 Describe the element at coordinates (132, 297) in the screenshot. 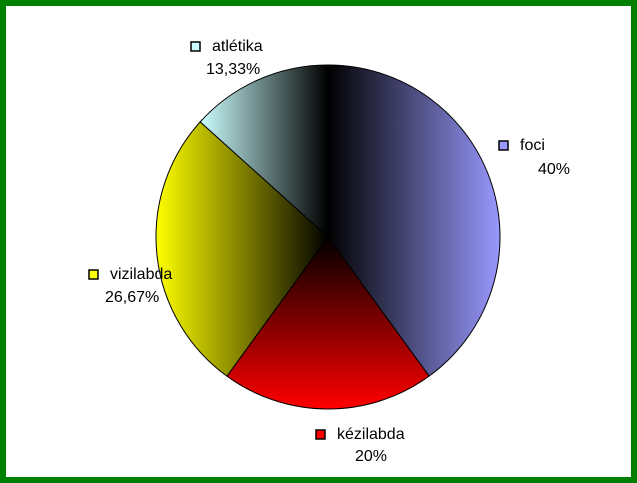

I see `slice-value-label: 26,67%` at that location.